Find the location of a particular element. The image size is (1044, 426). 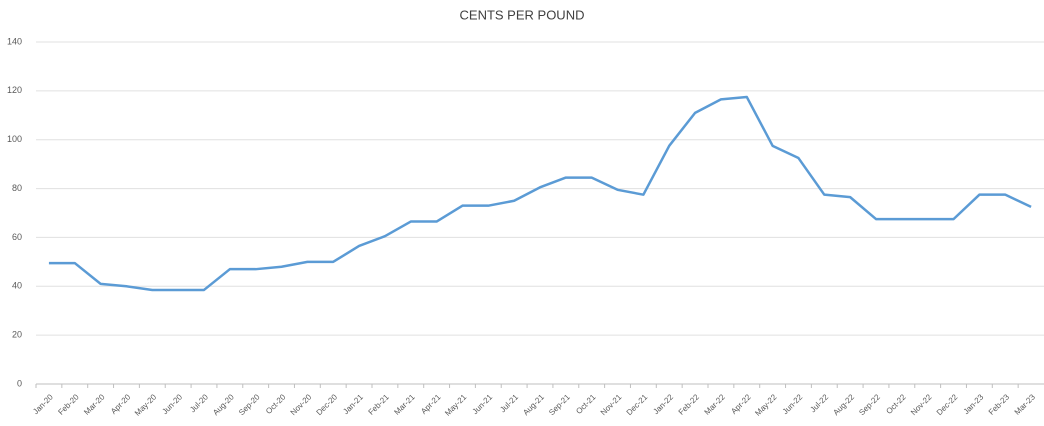

x-tick-label: Mar-23 is located at coordinates (1025, 404).